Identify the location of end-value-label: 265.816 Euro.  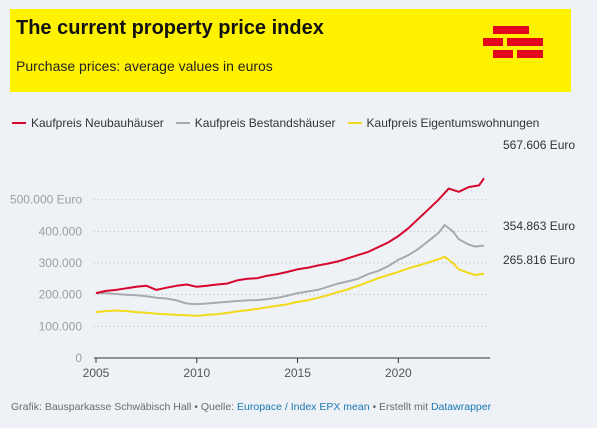
(539, 260).